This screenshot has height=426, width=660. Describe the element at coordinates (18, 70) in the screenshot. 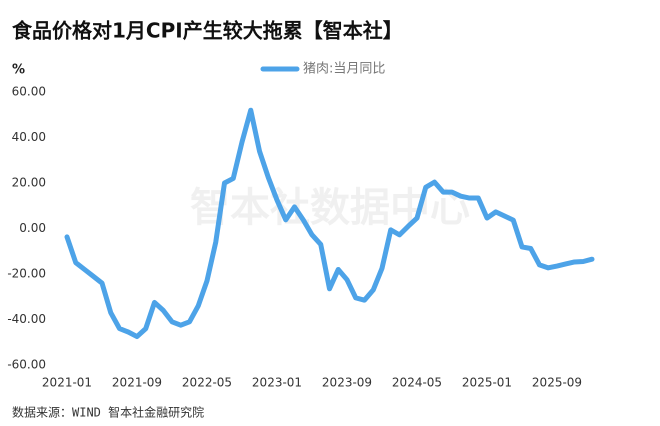

I see `y-unit: %` at that location.